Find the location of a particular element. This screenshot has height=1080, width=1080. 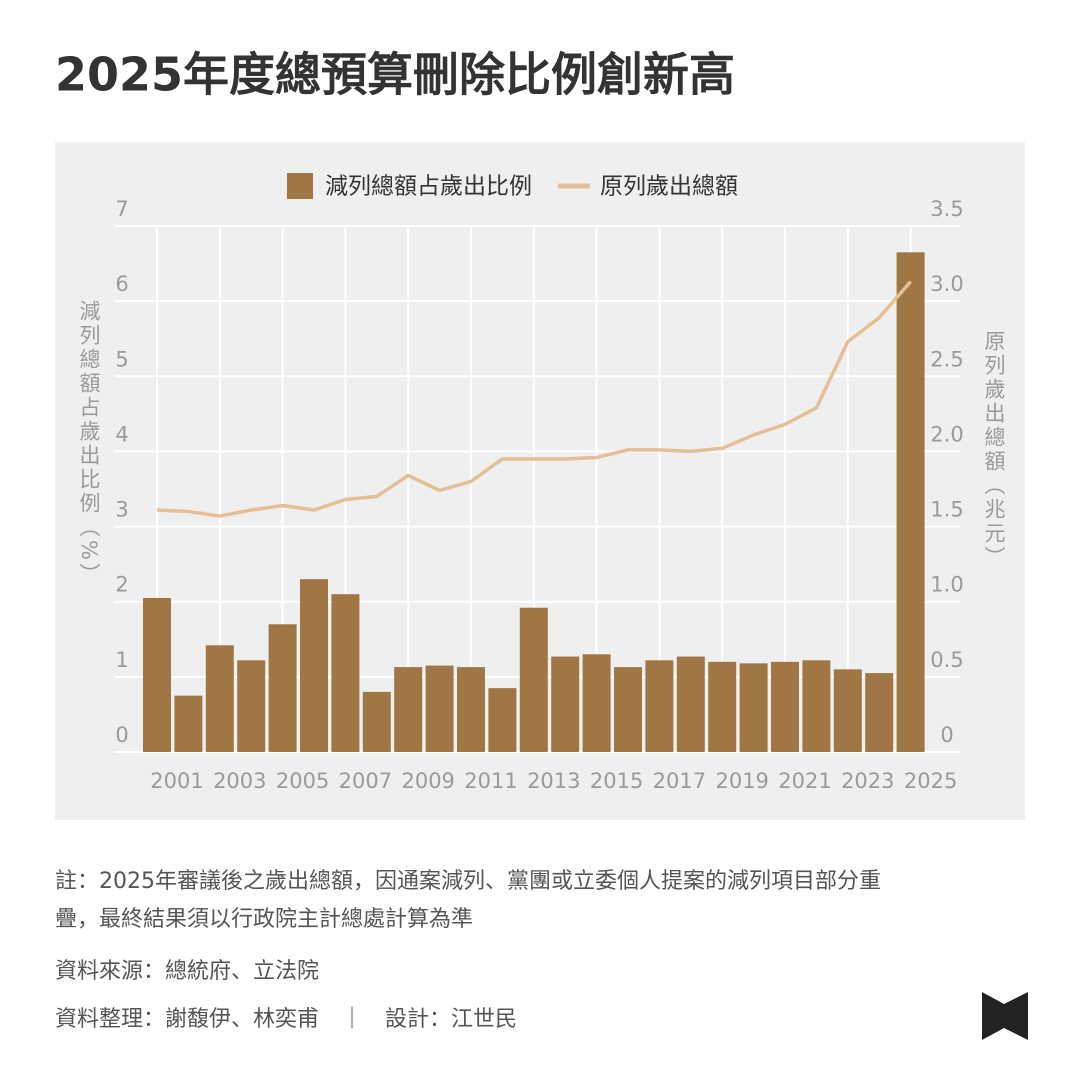

x-tick-label: 2017 is located at coordinates (679, 781).